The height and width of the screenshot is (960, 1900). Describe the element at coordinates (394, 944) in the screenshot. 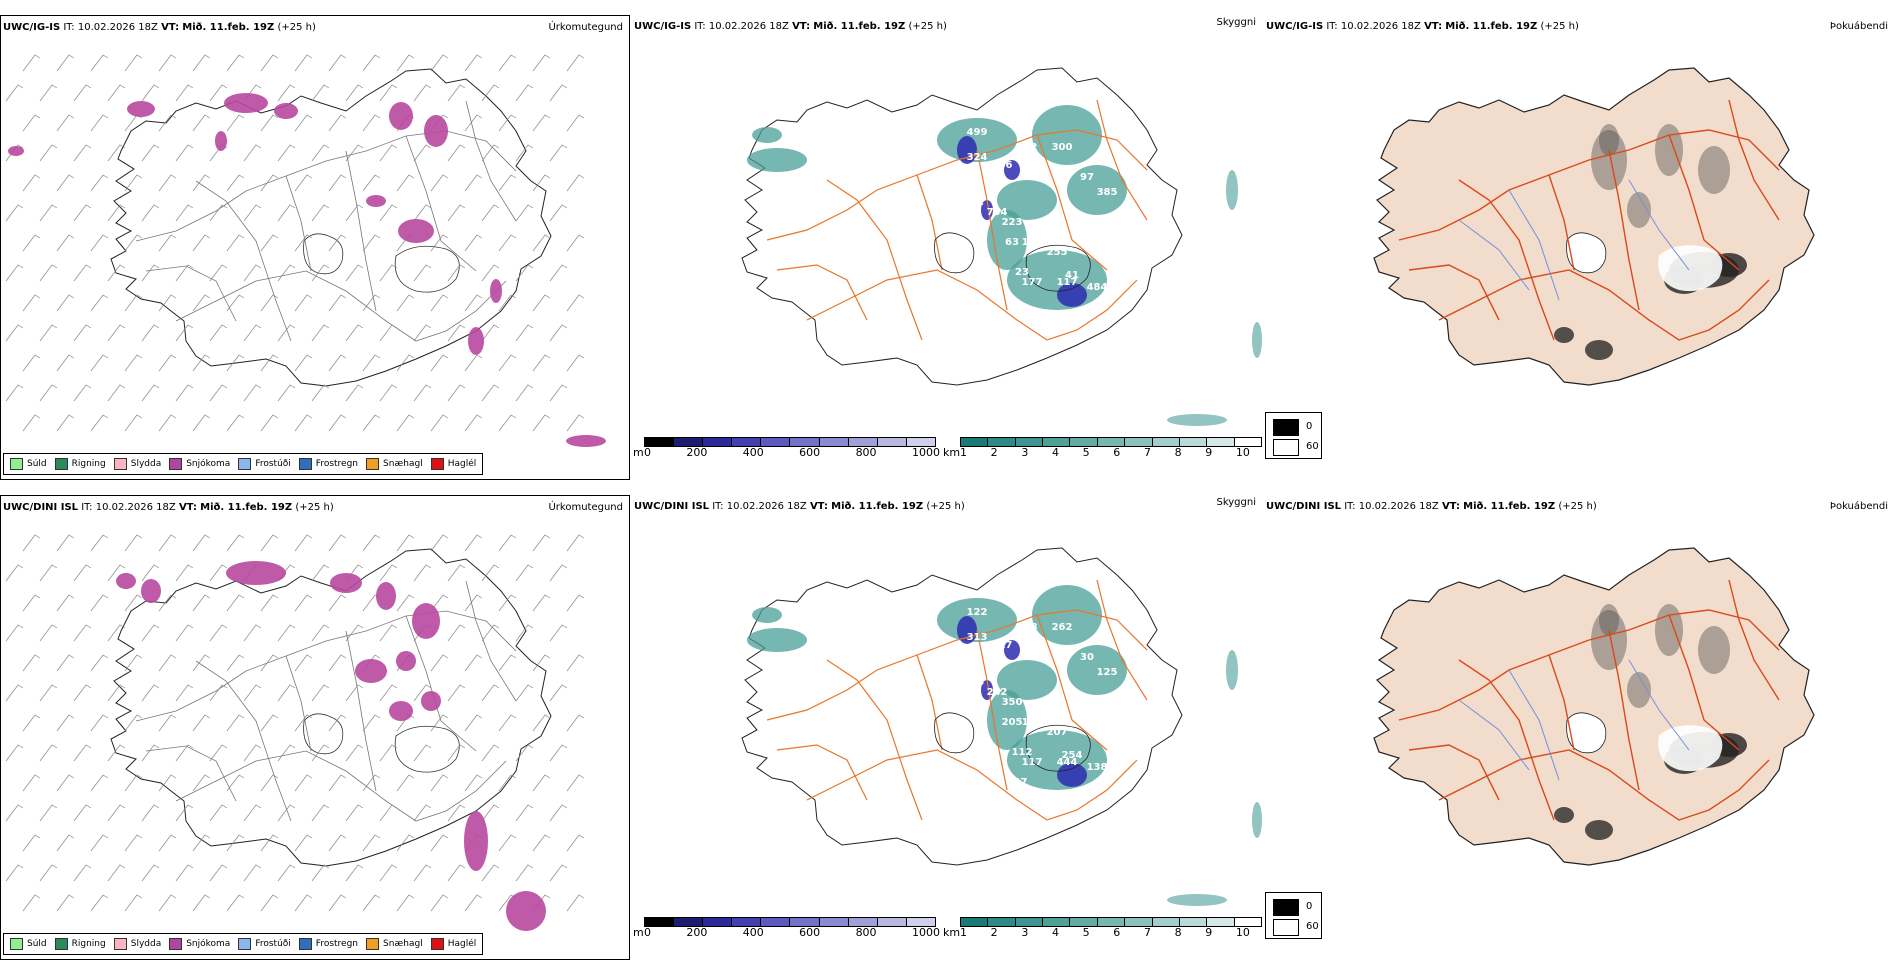

I see `legend-item: Snæhagl` at that location.